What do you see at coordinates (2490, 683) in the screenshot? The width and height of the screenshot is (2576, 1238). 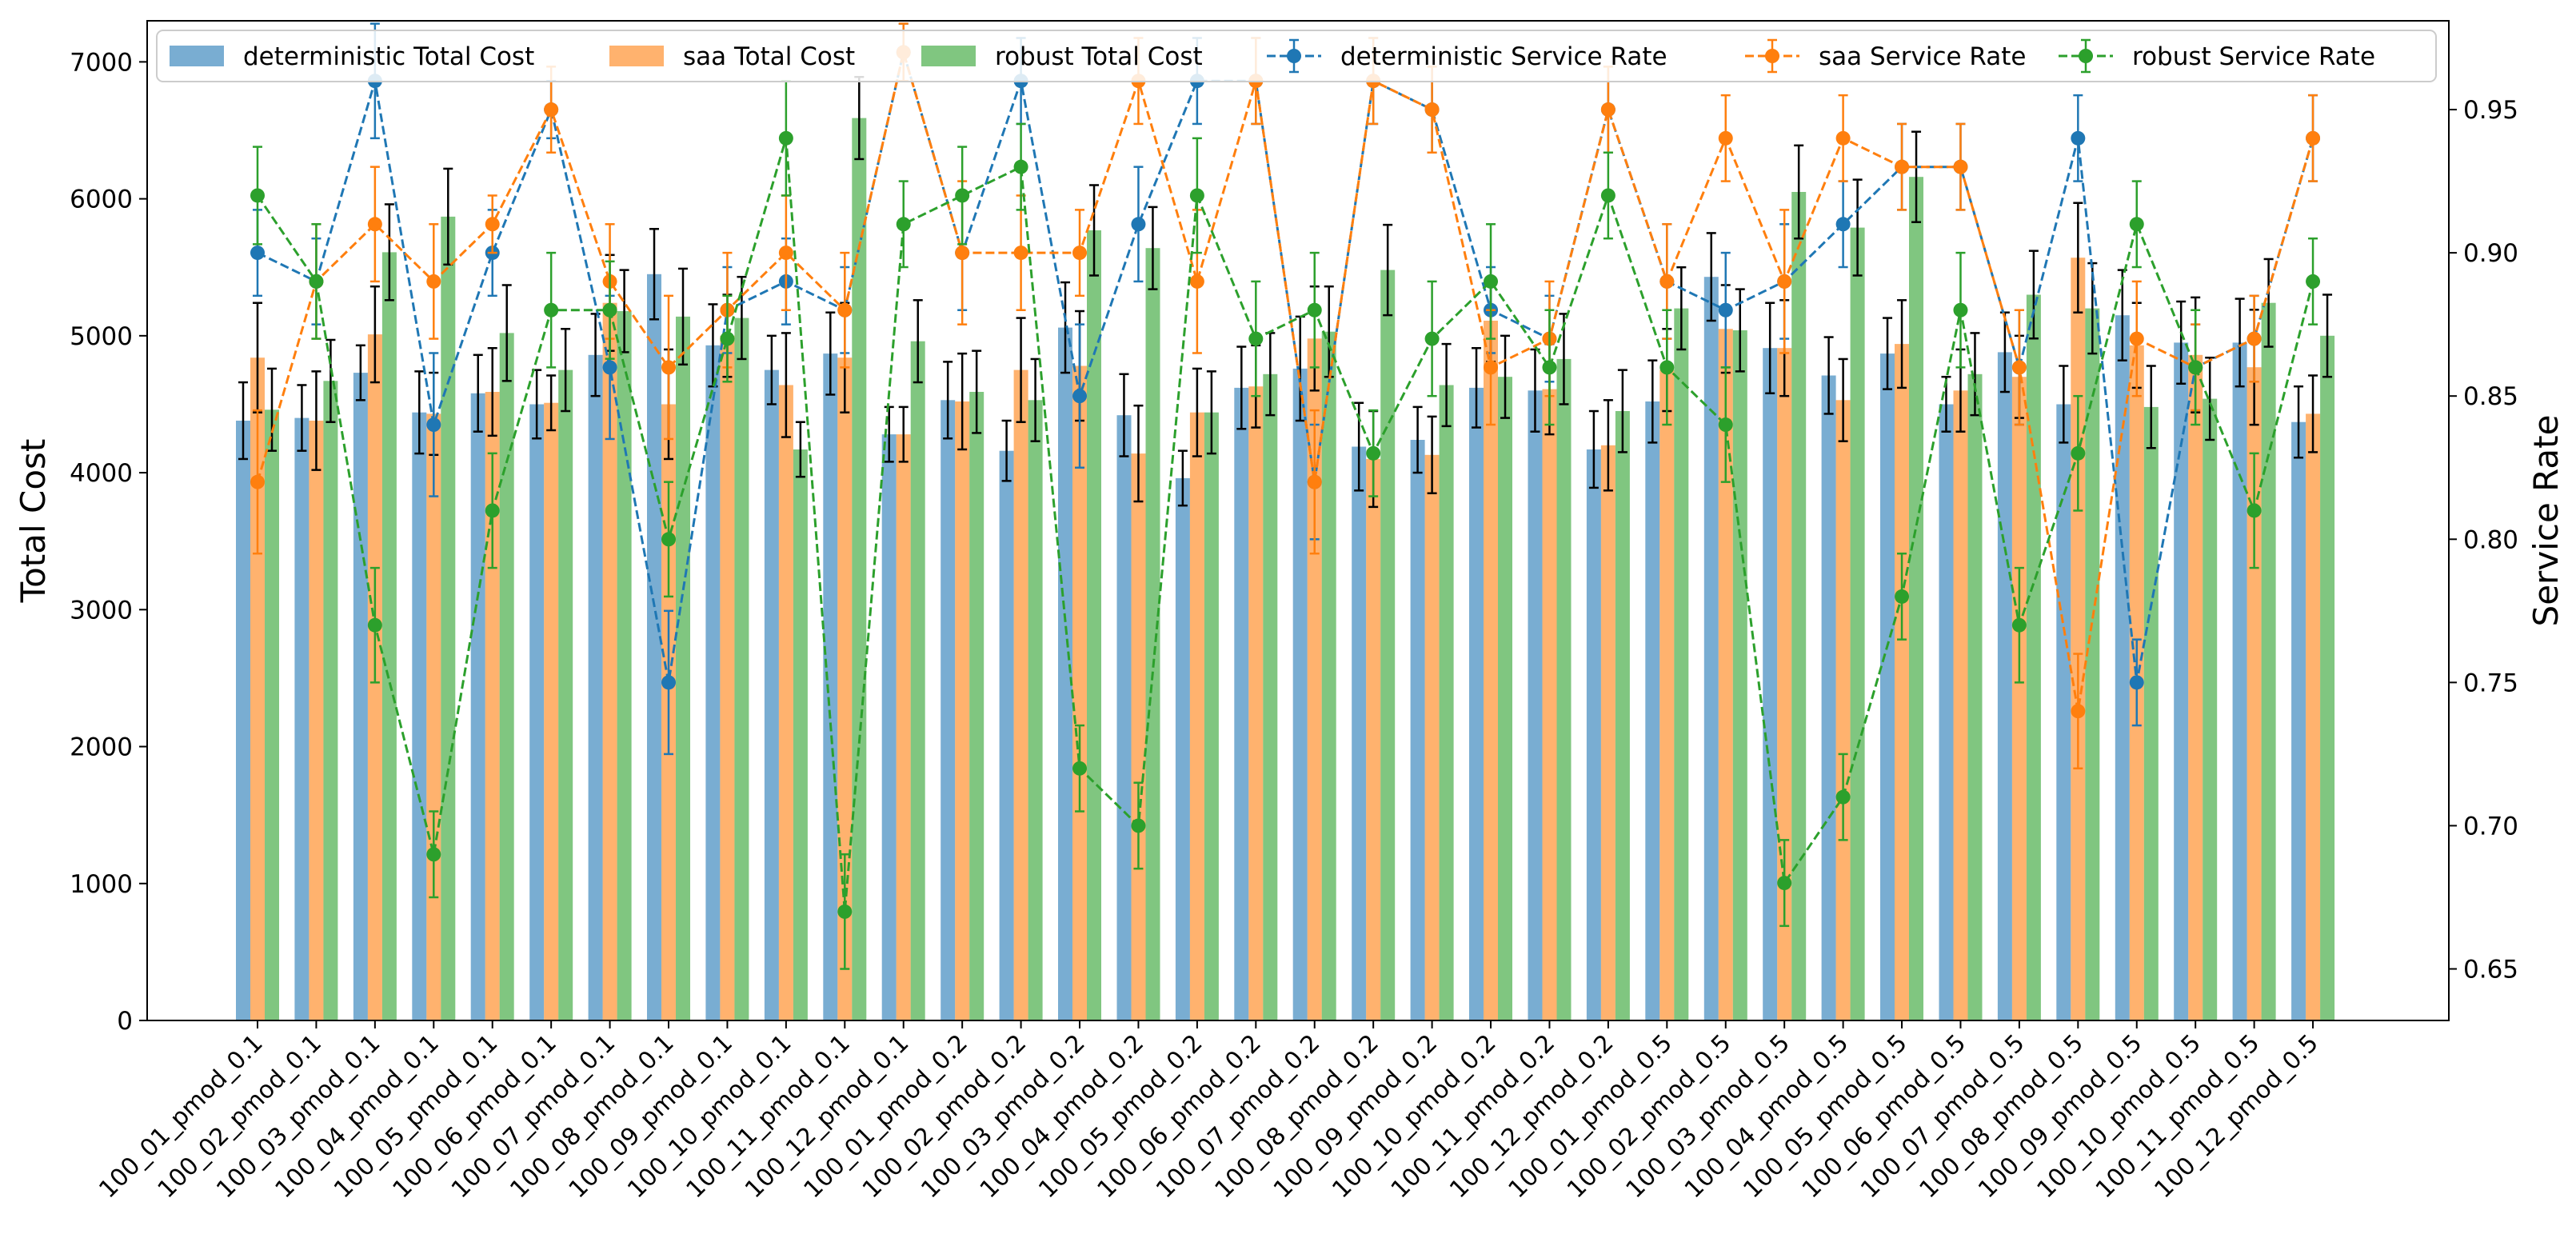 I see `y2-tick-label-2: 0.75` at bounding box center [2490, 683].